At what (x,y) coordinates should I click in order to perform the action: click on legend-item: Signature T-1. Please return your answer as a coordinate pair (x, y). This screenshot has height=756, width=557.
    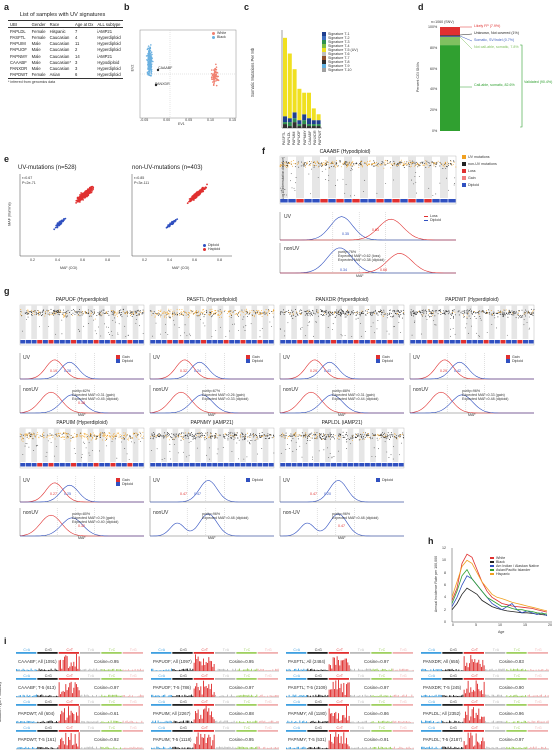
    Looking at the image, I should click on (340, 34).